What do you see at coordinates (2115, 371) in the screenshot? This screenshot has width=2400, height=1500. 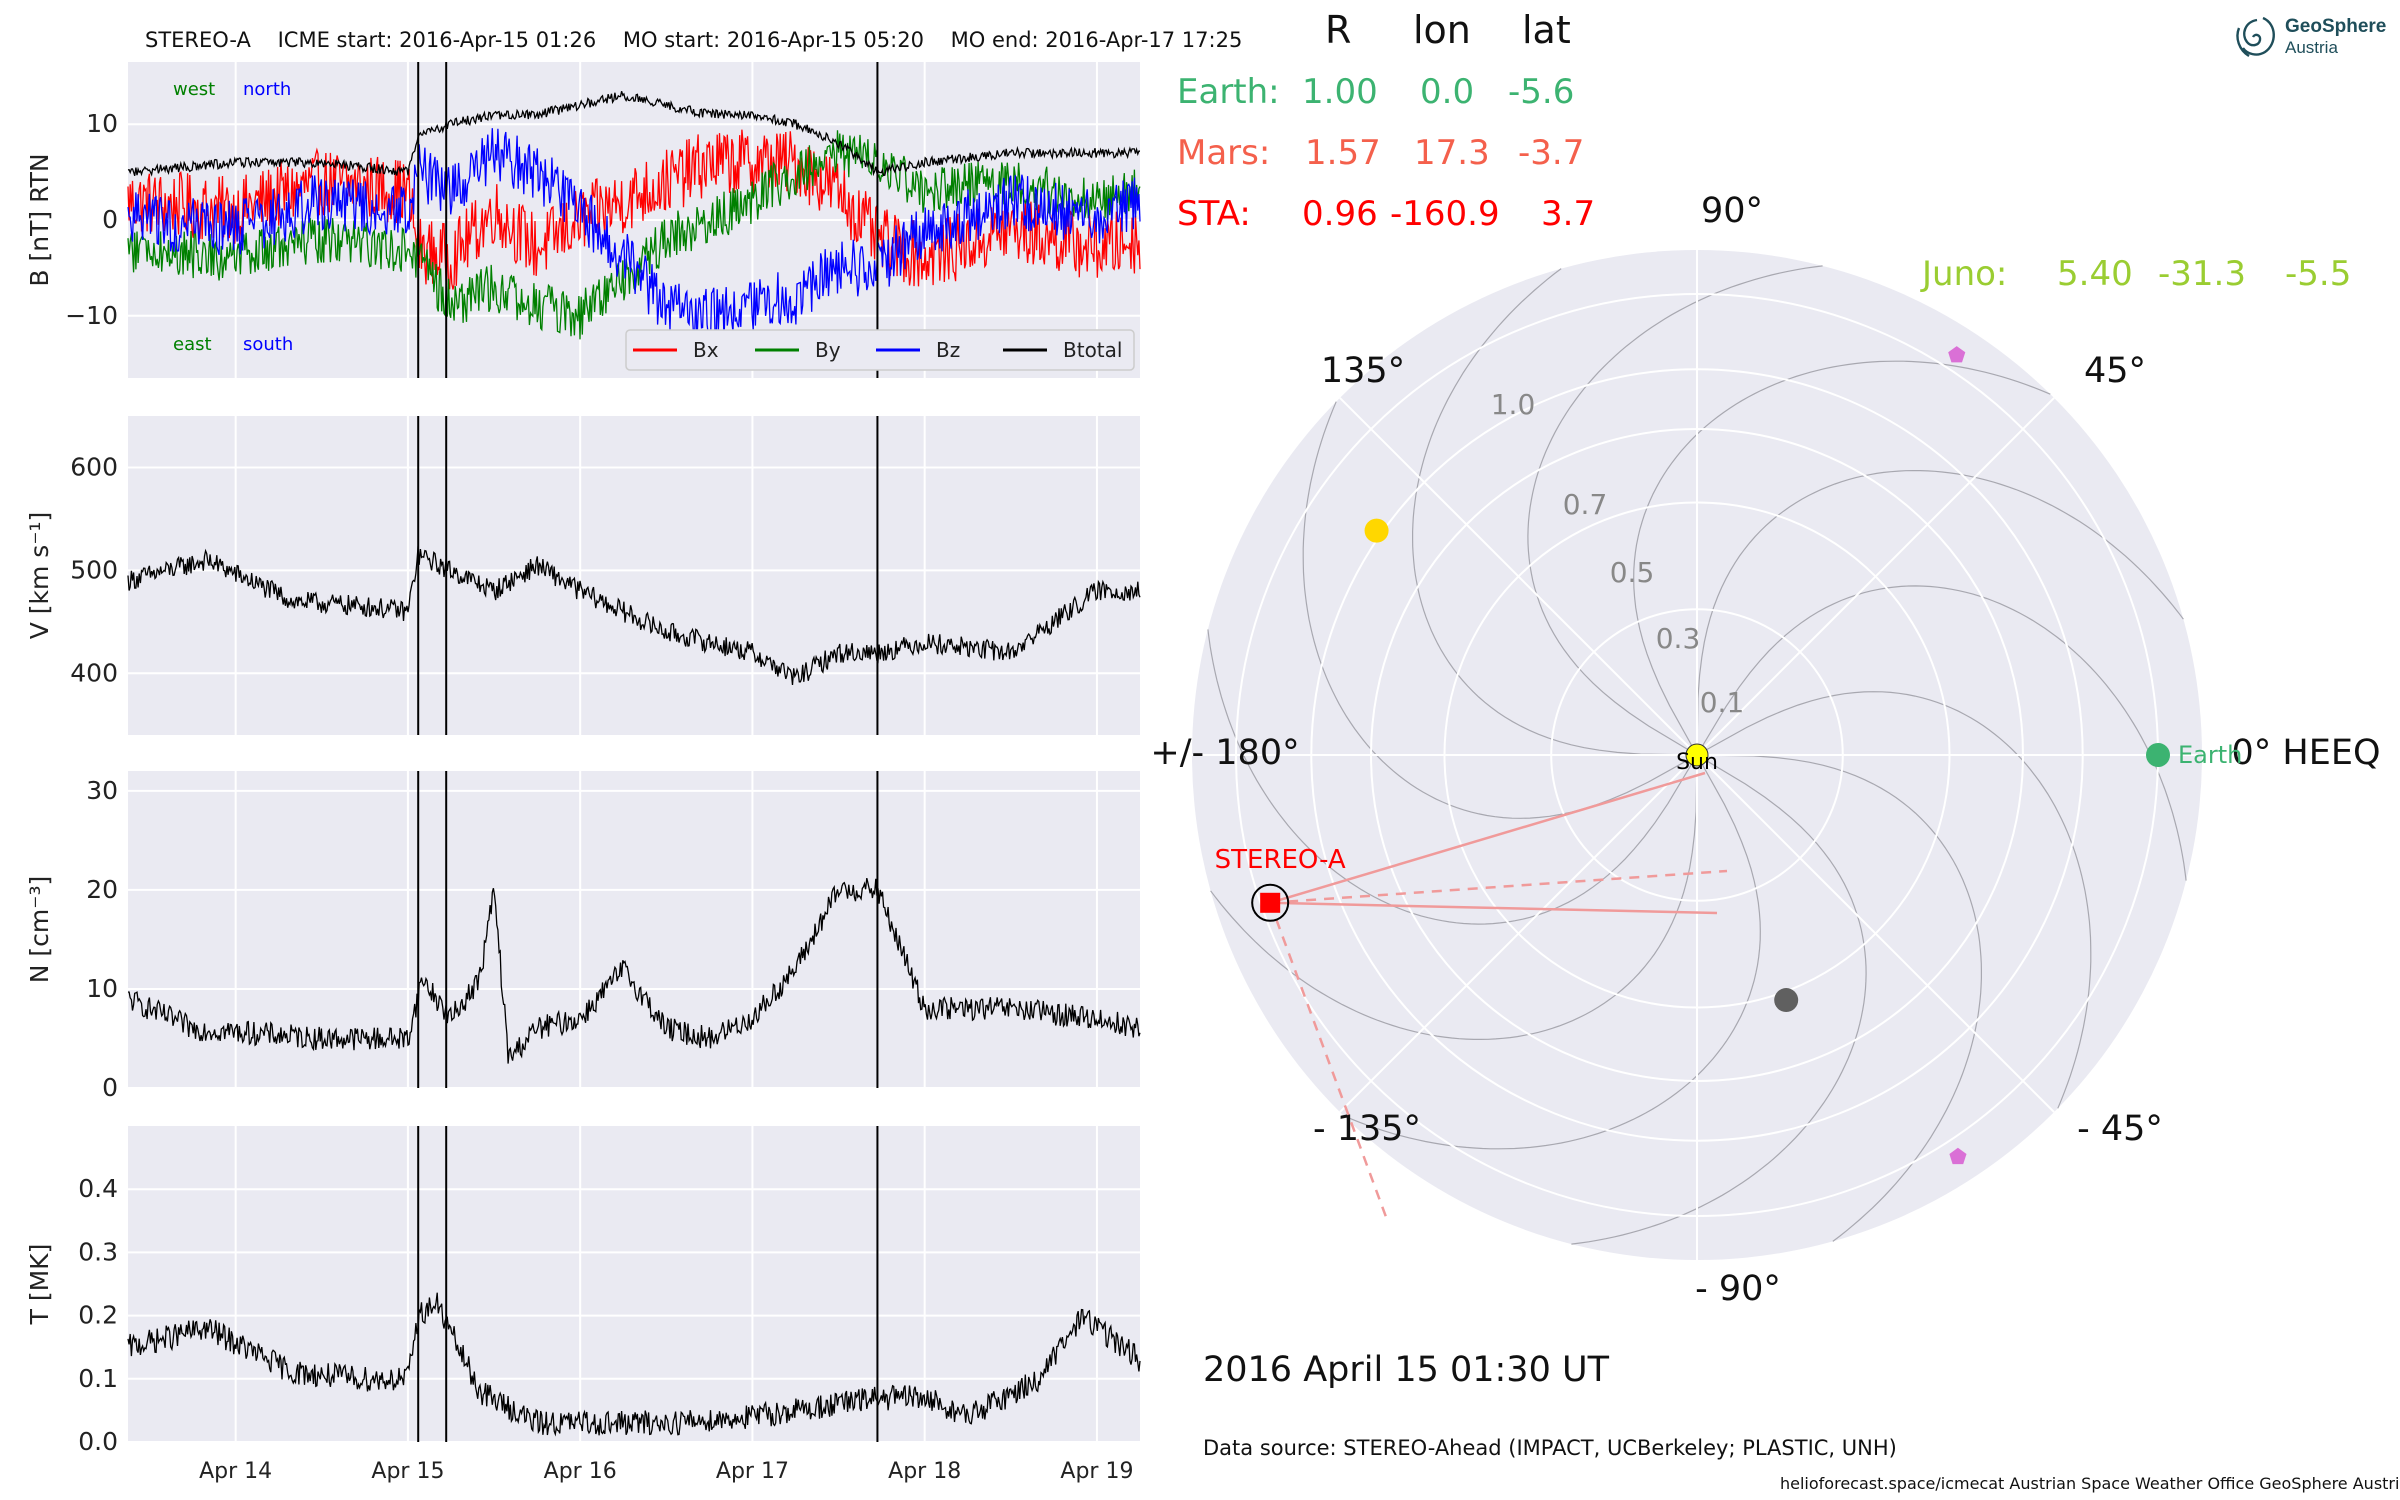 I see `angle-tick-label: 45°` at bounding box center [2115, 371].